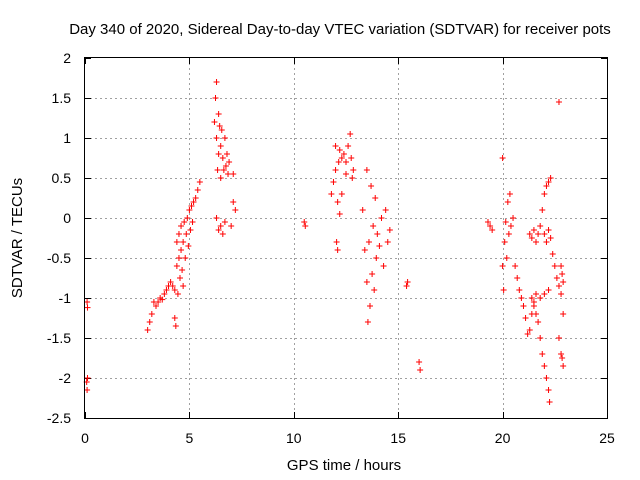  Describe the element at coordinates (65, 298) in the screenshot. I see `y-tick-label: -1` at that location.